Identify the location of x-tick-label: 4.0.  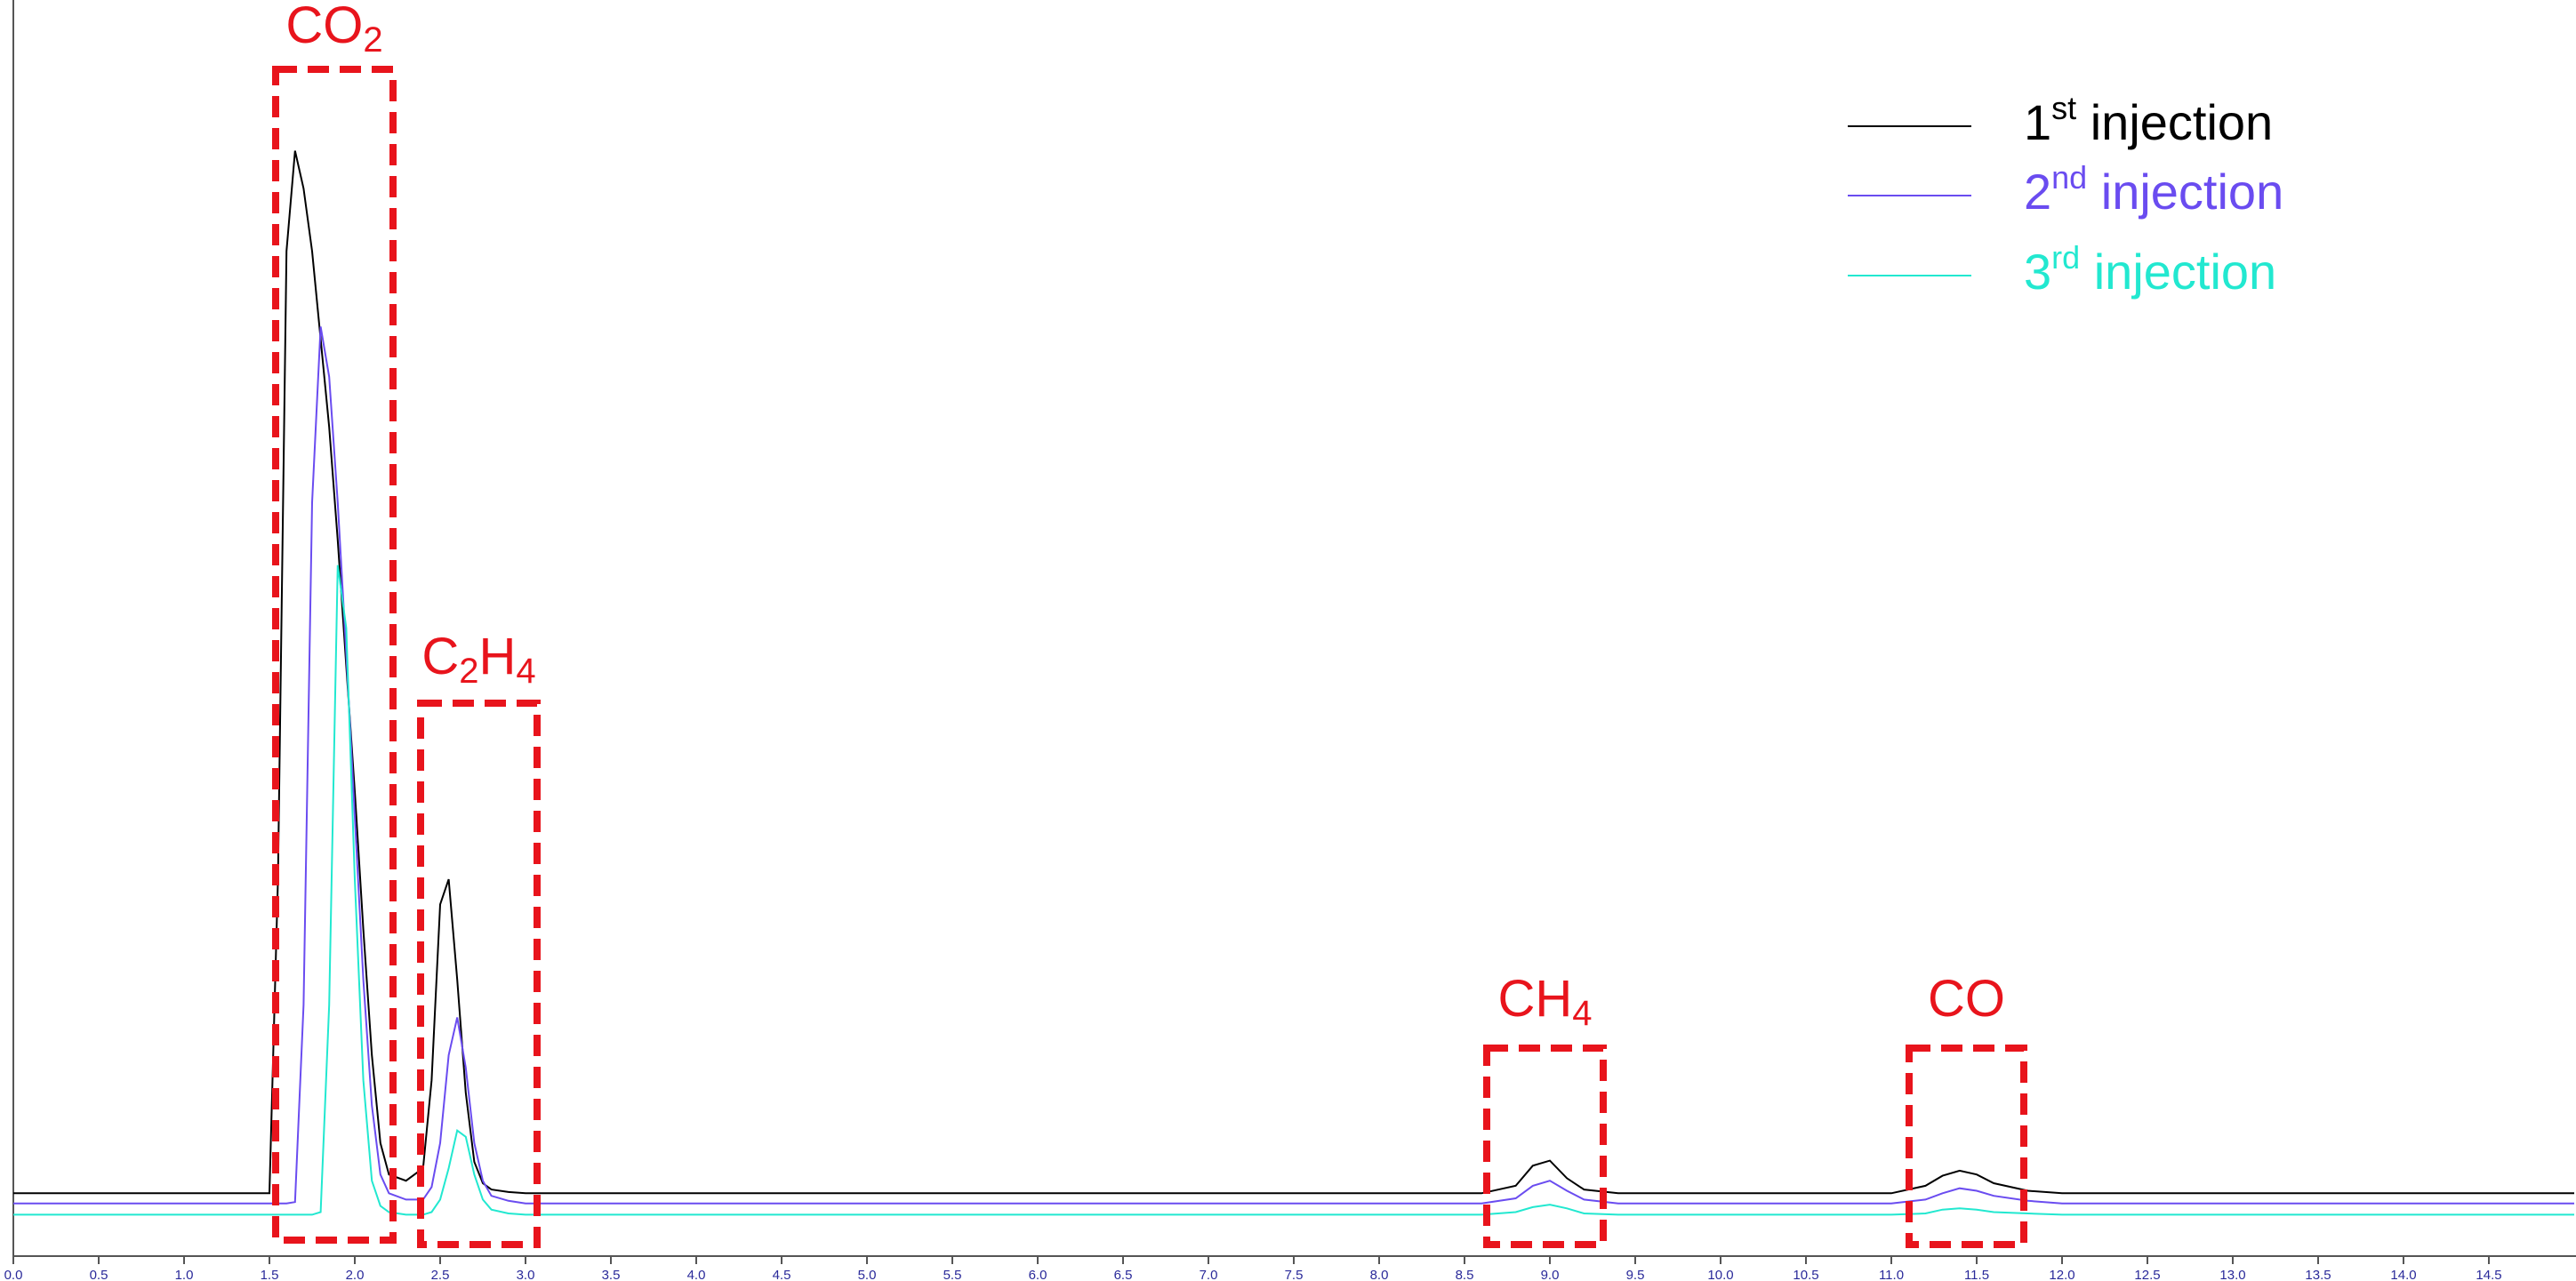
(696, 1274).